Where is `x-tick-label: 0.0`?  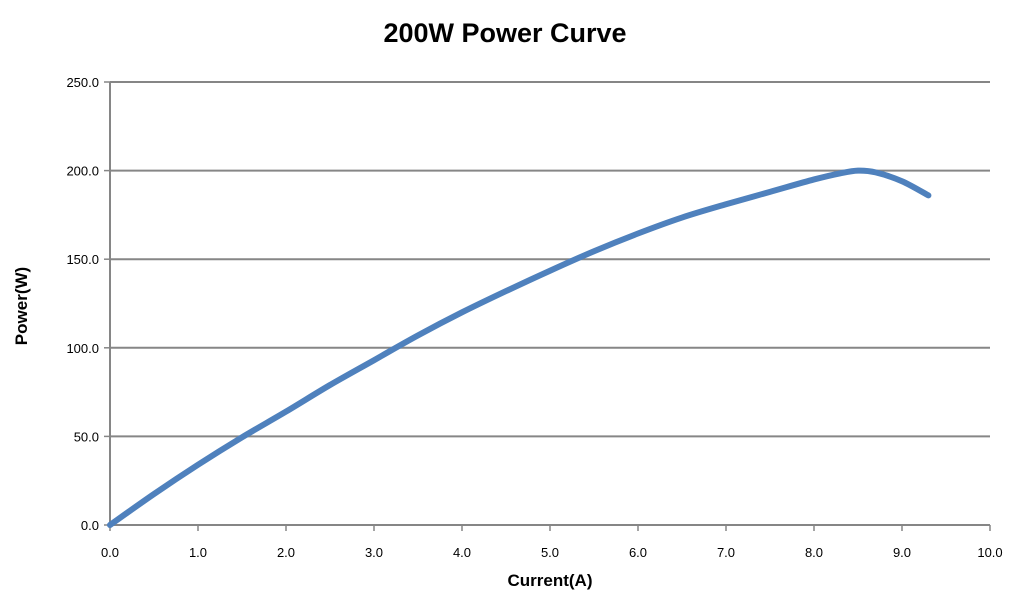 x-tick-label: 0.0 is located at coordinates (110, 552).